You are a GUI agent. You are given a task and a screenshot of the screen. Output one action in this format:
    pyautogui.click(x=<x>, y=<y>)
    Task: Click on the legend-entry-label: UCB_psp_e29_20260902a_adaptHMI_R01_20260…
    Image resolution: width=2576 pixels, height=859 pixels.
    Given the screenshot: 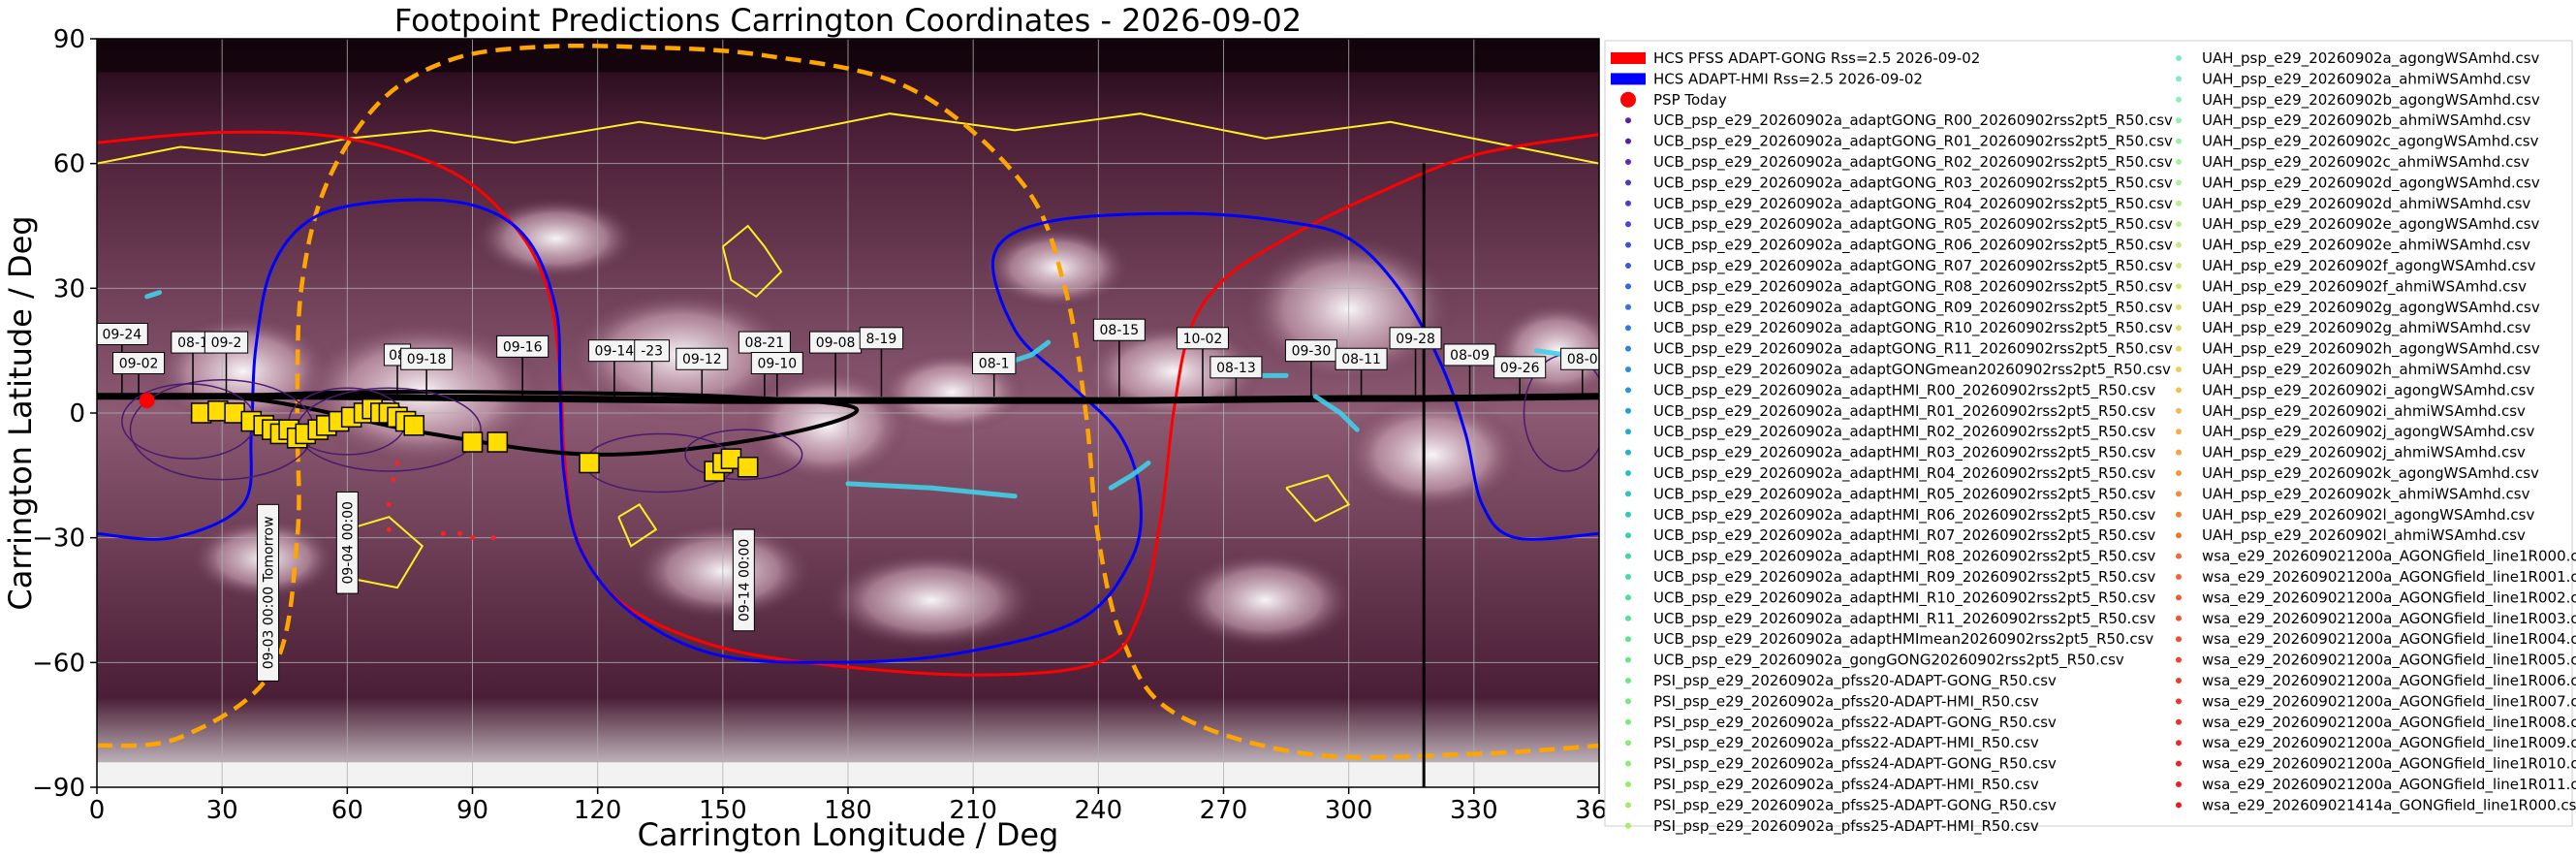 What is the action you would take?
    pyautogui.click(x=1904, y=412)
    